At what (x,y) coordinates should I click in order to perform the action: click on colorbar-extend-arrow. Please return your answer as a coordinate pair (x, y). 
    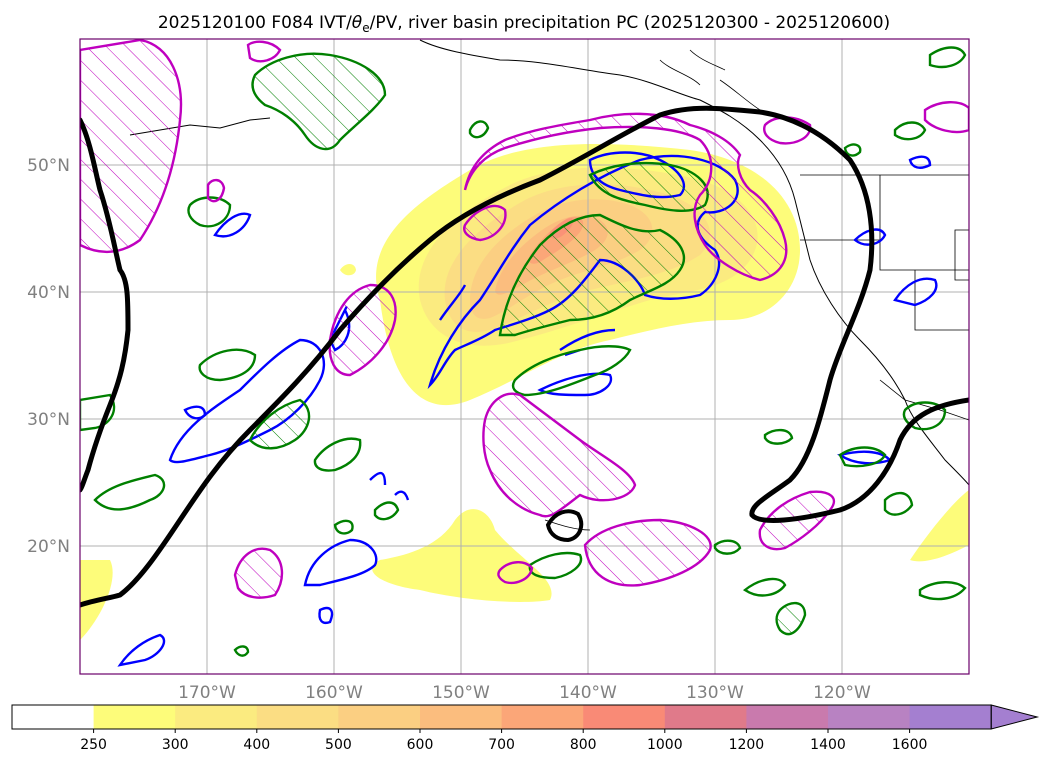
    Looking at the image, I should click on (1015, 717).